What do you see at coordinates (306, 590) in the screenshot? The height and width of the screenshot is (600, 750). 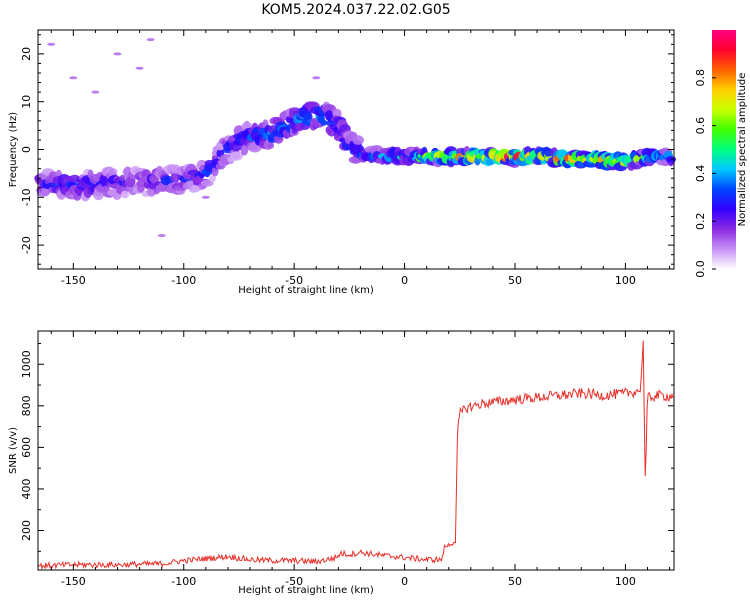 I see `snr-x-axis-label: Height of straight line (km)` at bounding box center [306, 590].